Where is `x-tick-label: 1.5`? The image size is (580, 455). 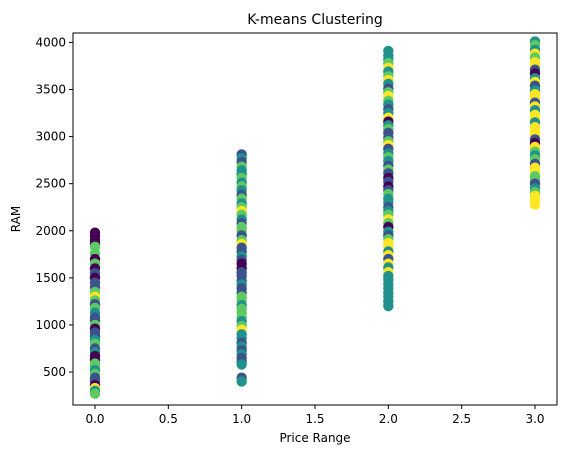 x-tick-label: 1.5 is located at coordinates (314, 419).